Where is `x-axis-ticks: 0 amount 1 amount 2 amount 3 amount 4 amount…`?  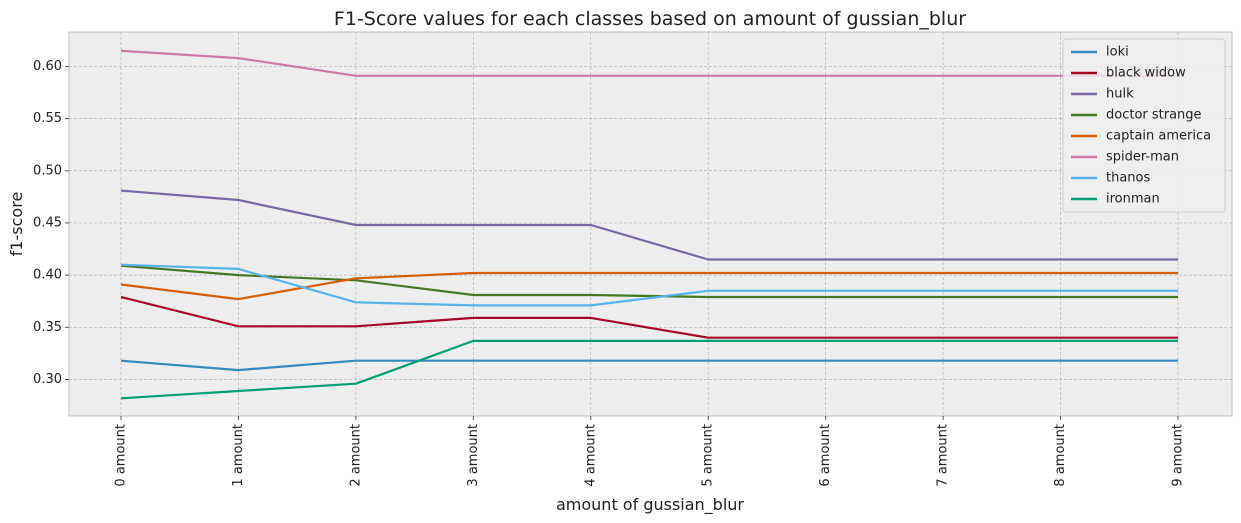
x-axis-ticks: 0 amount 1 amount 2 amount 3 amount 4 amount… is located at coordinates (650, 451).